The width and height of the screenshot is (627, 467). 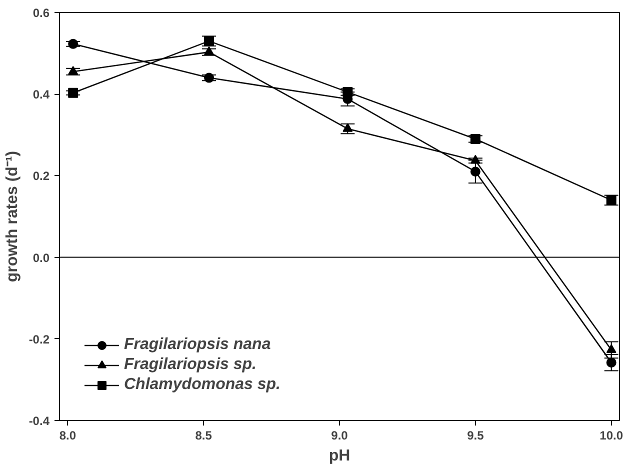 I want to click on y-tick-label: 0.6, so click(x=41, y=13).